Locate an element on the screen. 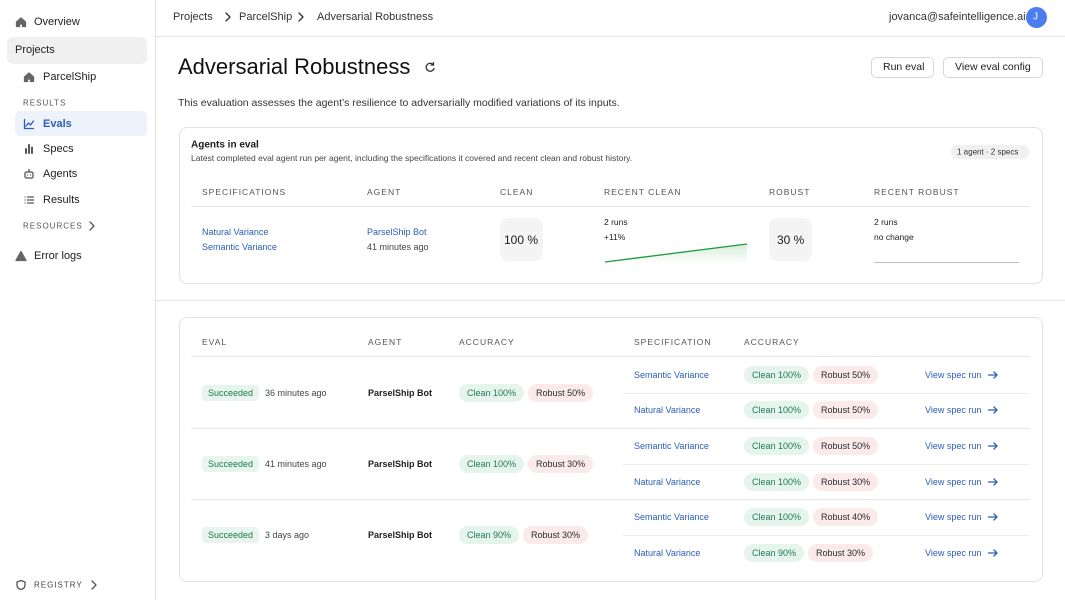  robust-pill: Robust 40% is located at coordinates (846, 517).